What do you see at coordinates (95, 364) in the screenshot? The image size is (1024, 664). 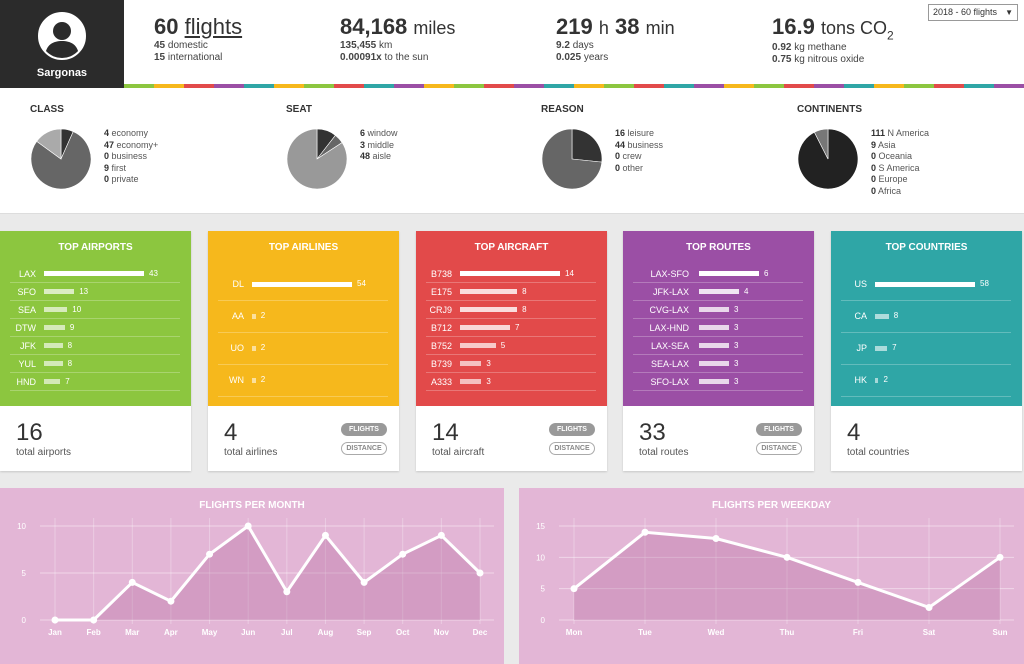 I see `list-row: YUL 8` at bounding box center [95, 364].